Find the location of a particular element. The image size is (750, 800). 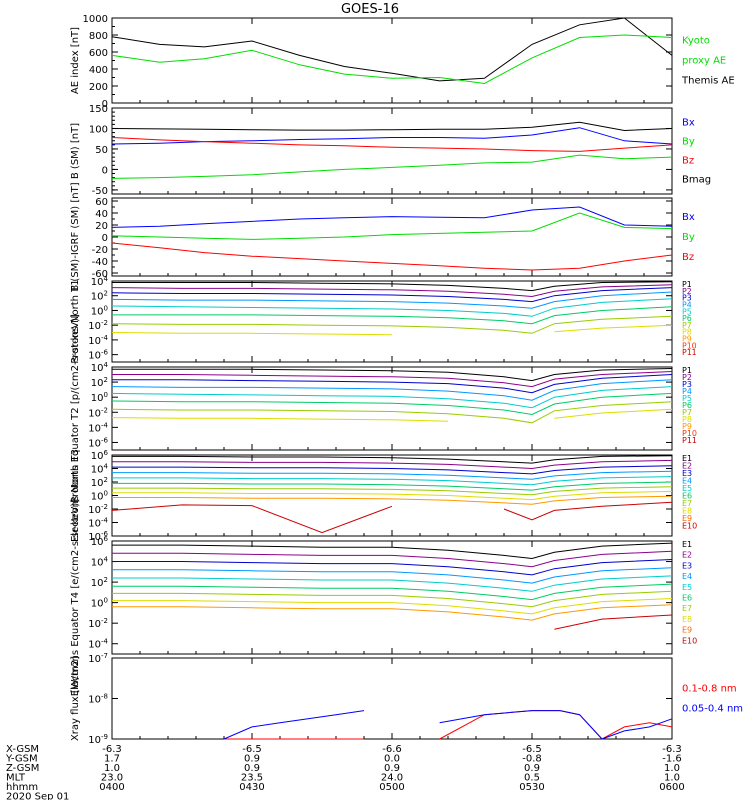

y-tick-label: 1000 is located at coordinates (95, 19).